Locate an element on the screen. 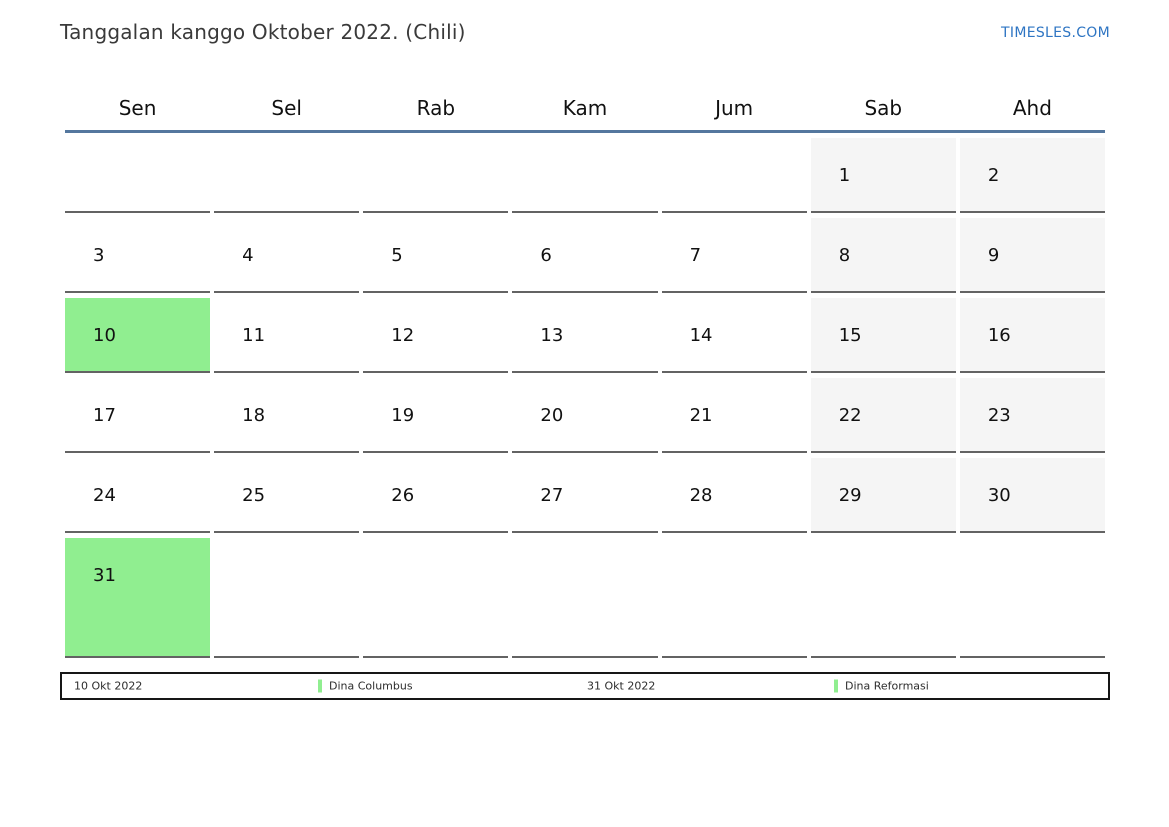 The width and height of the screenshot is (1169, 827). day-cell-13: 13 is located at coordinates (585, 335).